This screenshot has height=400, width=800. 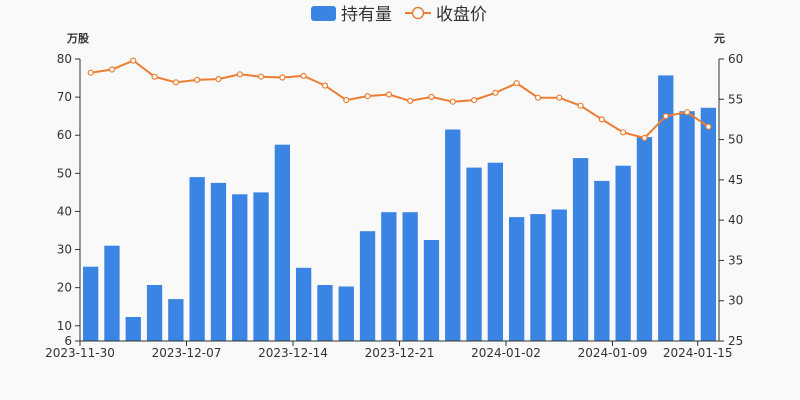 I want to click on y-left-tick-label: 80, so click(x=64, y=59).